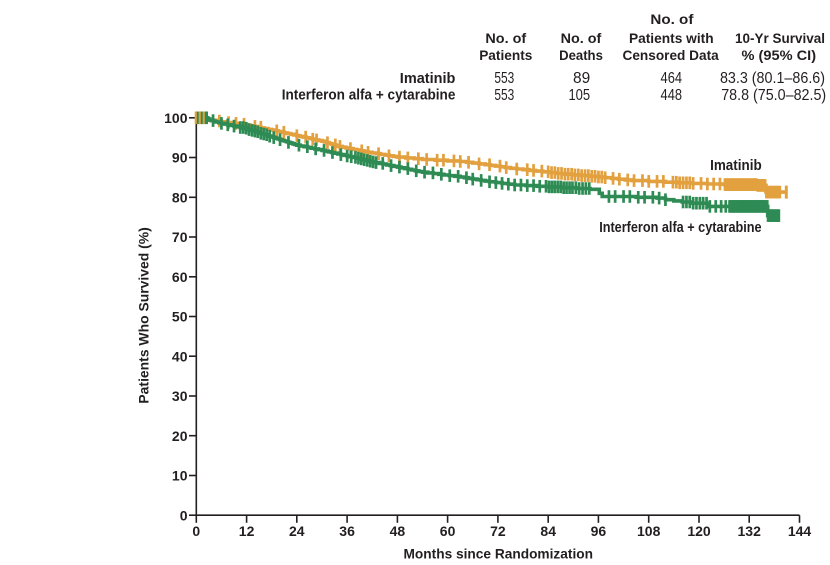 Image resolution: width=830 pixels, height=565 pixels. Describe the element at coordinates (180, 396) in the screenshot. I see `svg-text: 30` at that location.